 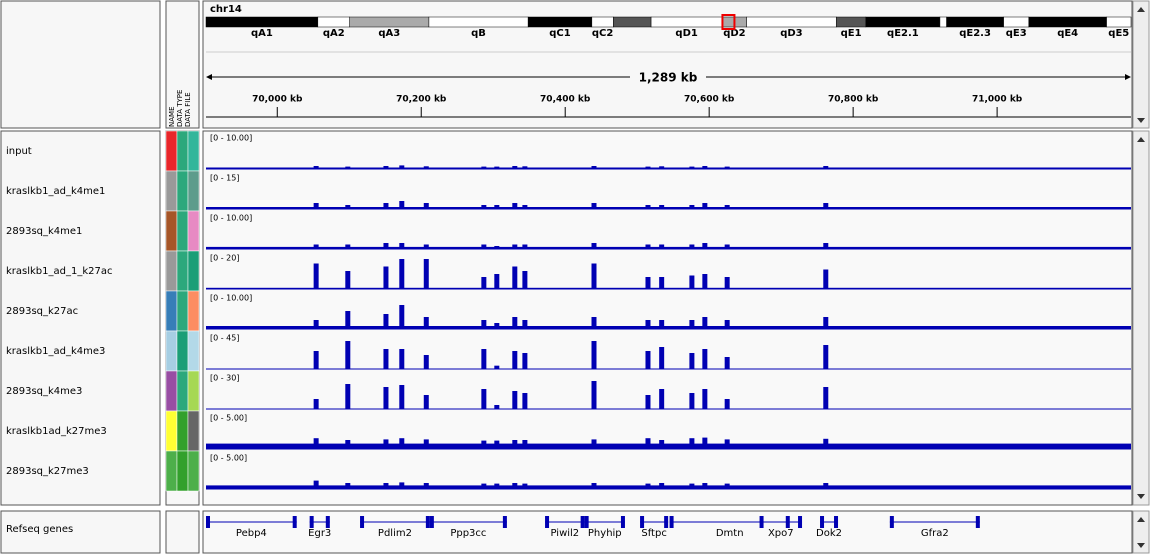 I want to click on gene-label: Pebp4, so click(x=251, y=533).